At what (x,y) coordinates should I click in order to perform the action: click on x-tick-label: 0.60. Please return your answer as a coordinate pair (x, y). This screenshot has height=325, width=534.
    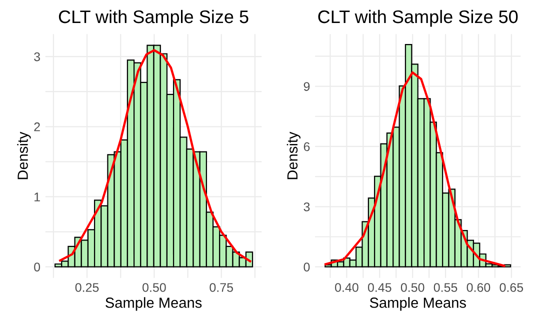
    Looking at the image, I should click on (478, 287).